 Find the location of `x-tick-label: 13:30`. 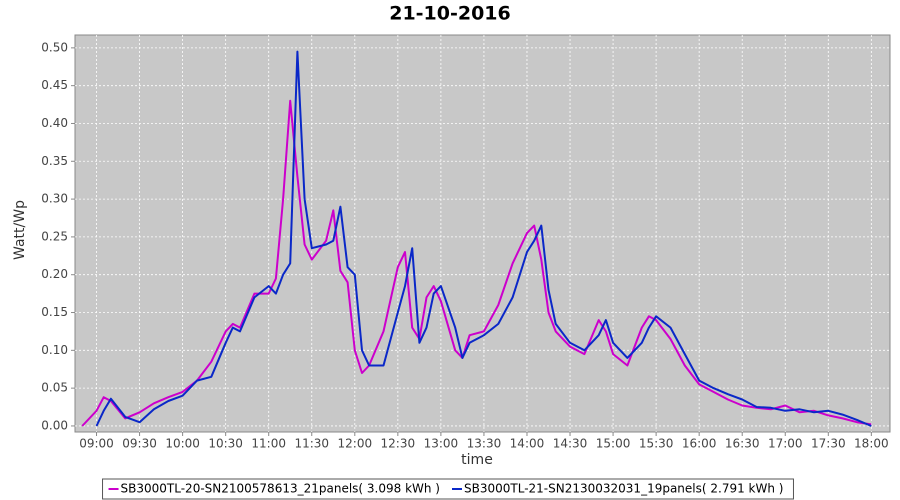

x-tick-label: 13:30 is located at coordinates (484, 444).